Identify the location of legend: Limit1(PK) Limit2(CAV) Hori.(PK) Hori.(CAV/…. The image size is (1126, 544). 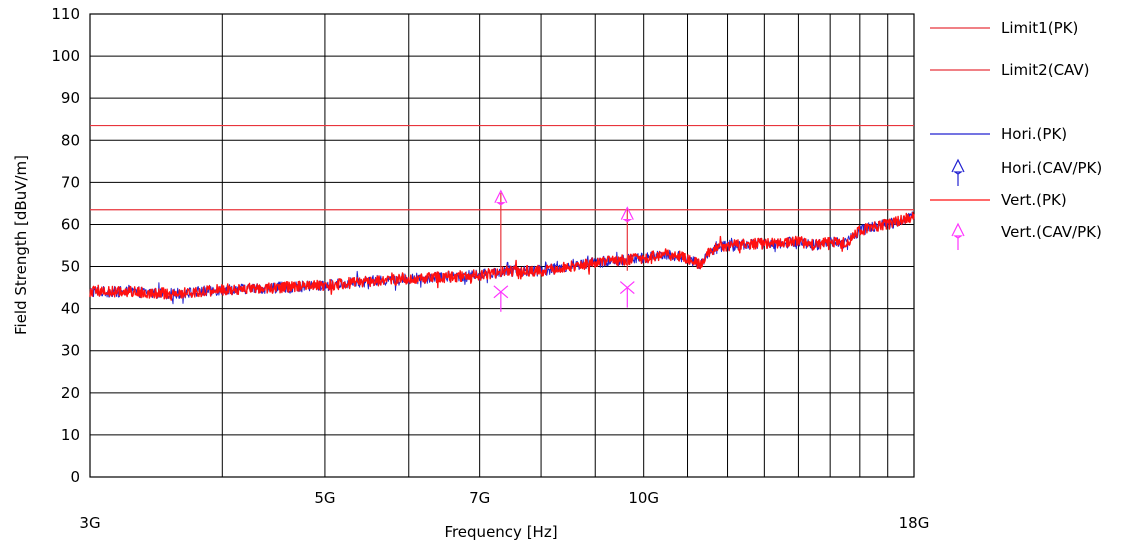
(1016, 134).